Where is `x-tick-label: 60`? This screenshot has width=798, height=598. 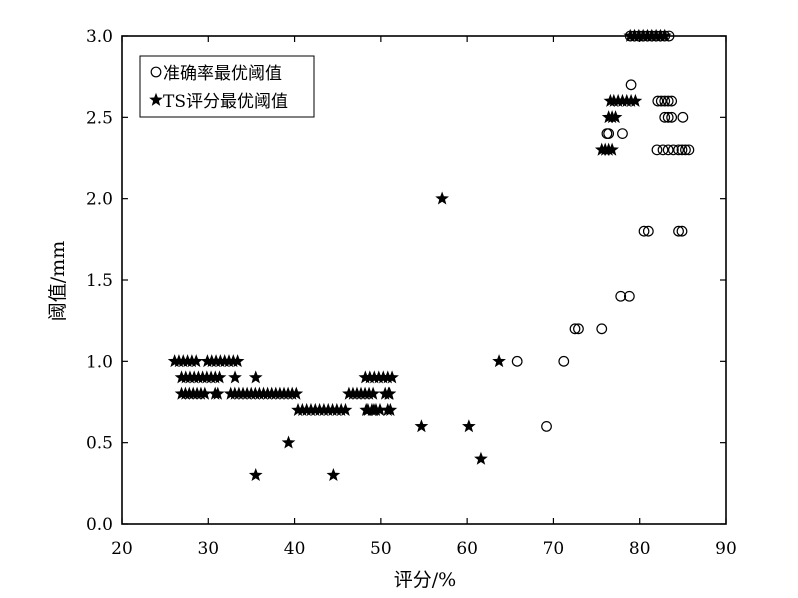
x-tick-label: 60 is located at coordinates (467, 549).